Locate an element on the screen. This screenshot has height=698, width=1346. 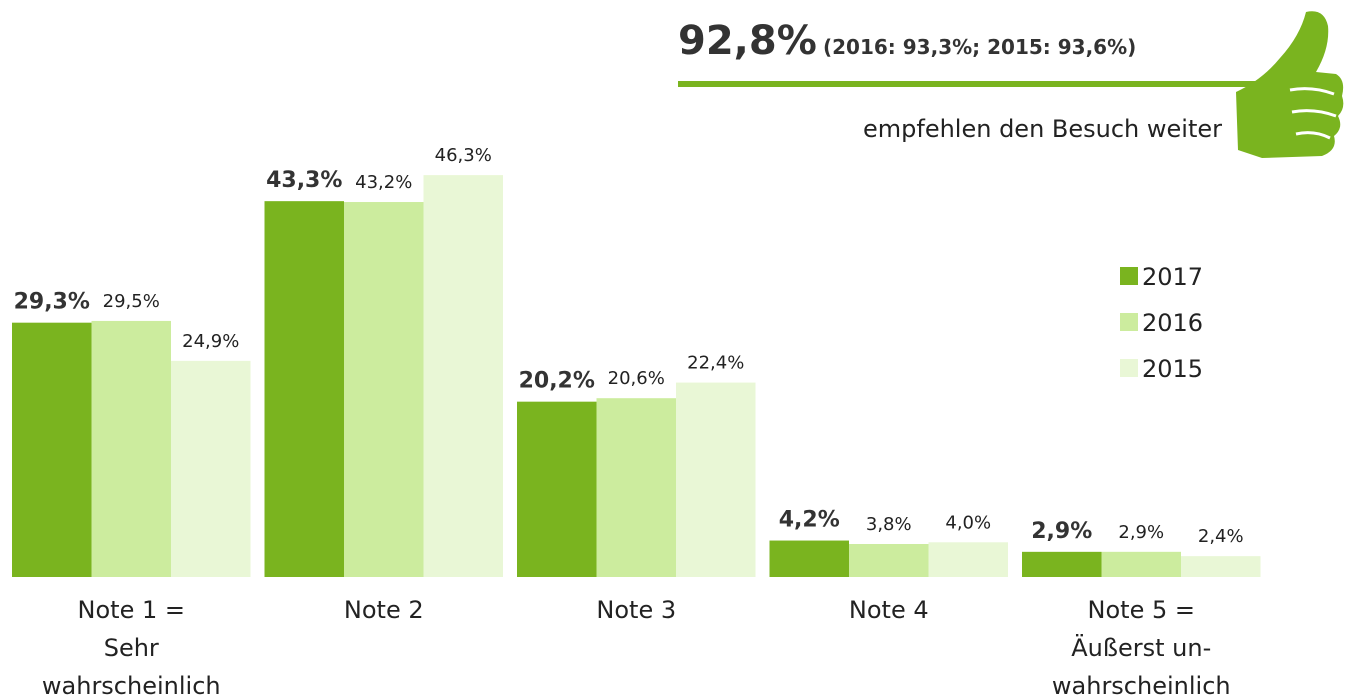
legend-label: 2016 is located at coordinates (1172, 323).